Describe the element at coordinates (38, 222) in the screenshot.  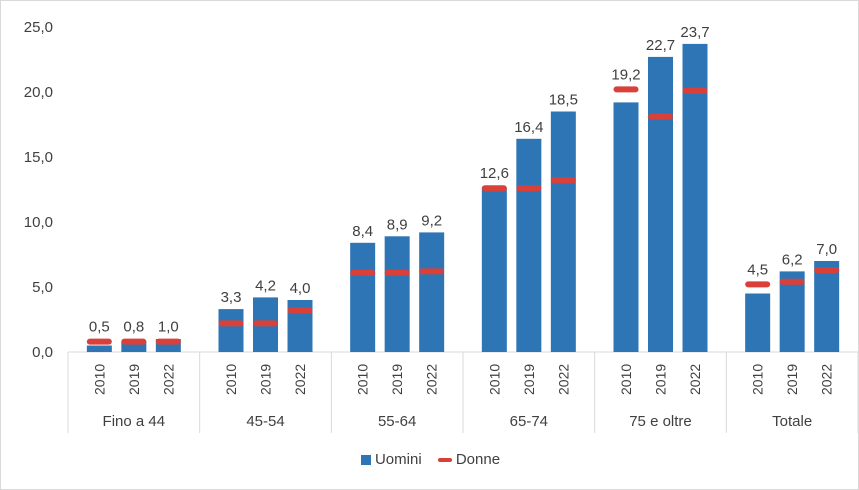
I see `y-tick-label: 10,0` at that location.